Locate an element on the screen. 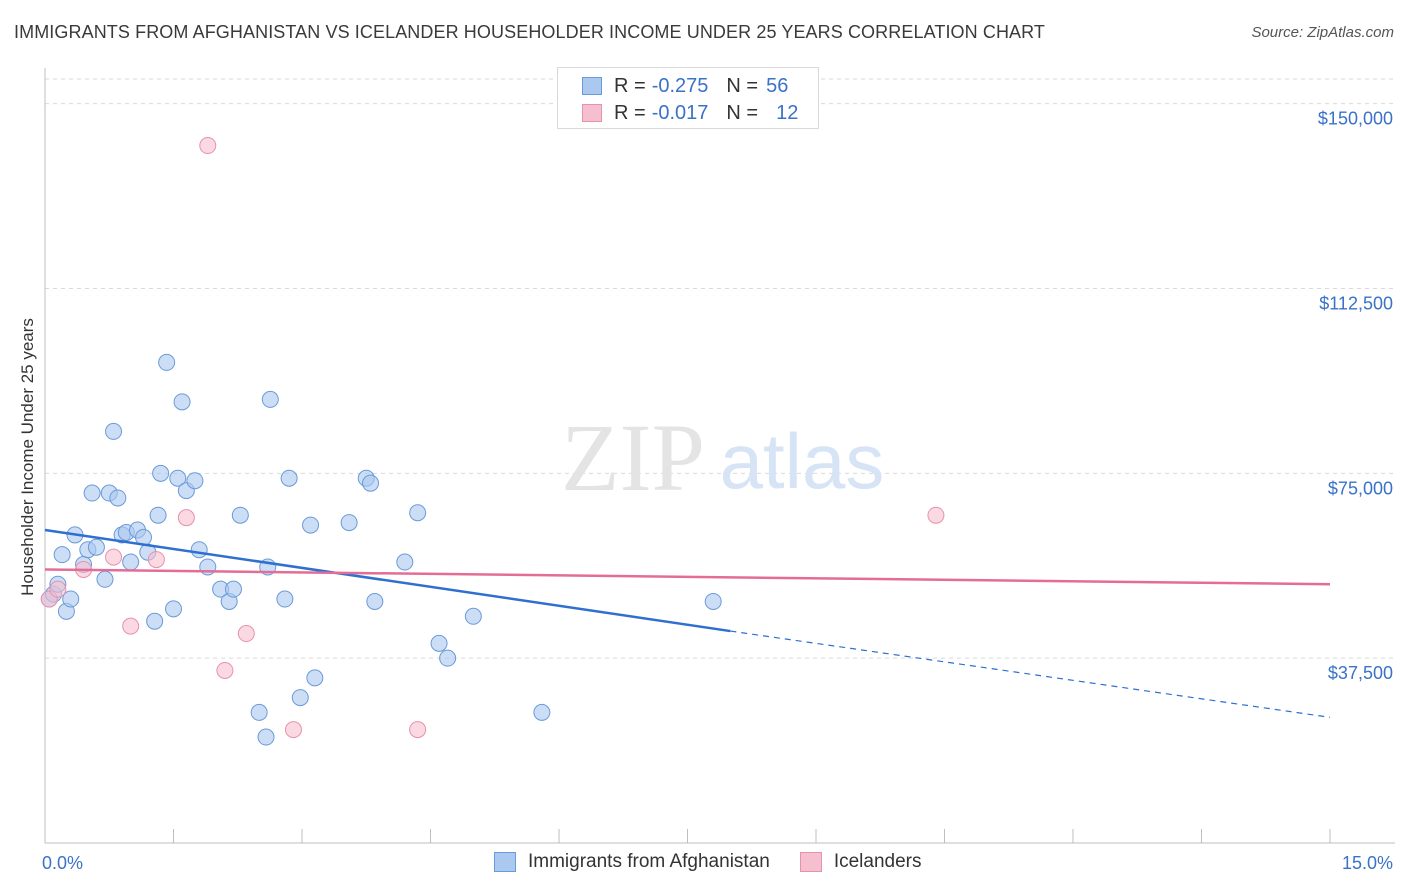 Image resolution: width=1406 pixels, height=892 pixels. n-value: 56 is located at coordinates (777, 85).